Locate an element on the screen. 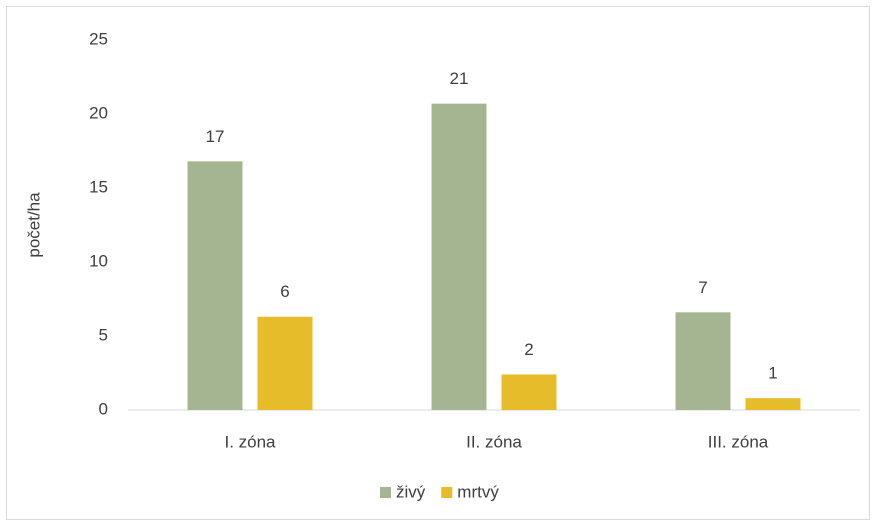  x-tick-label: III. zóna is located at coordinates (738, 441).